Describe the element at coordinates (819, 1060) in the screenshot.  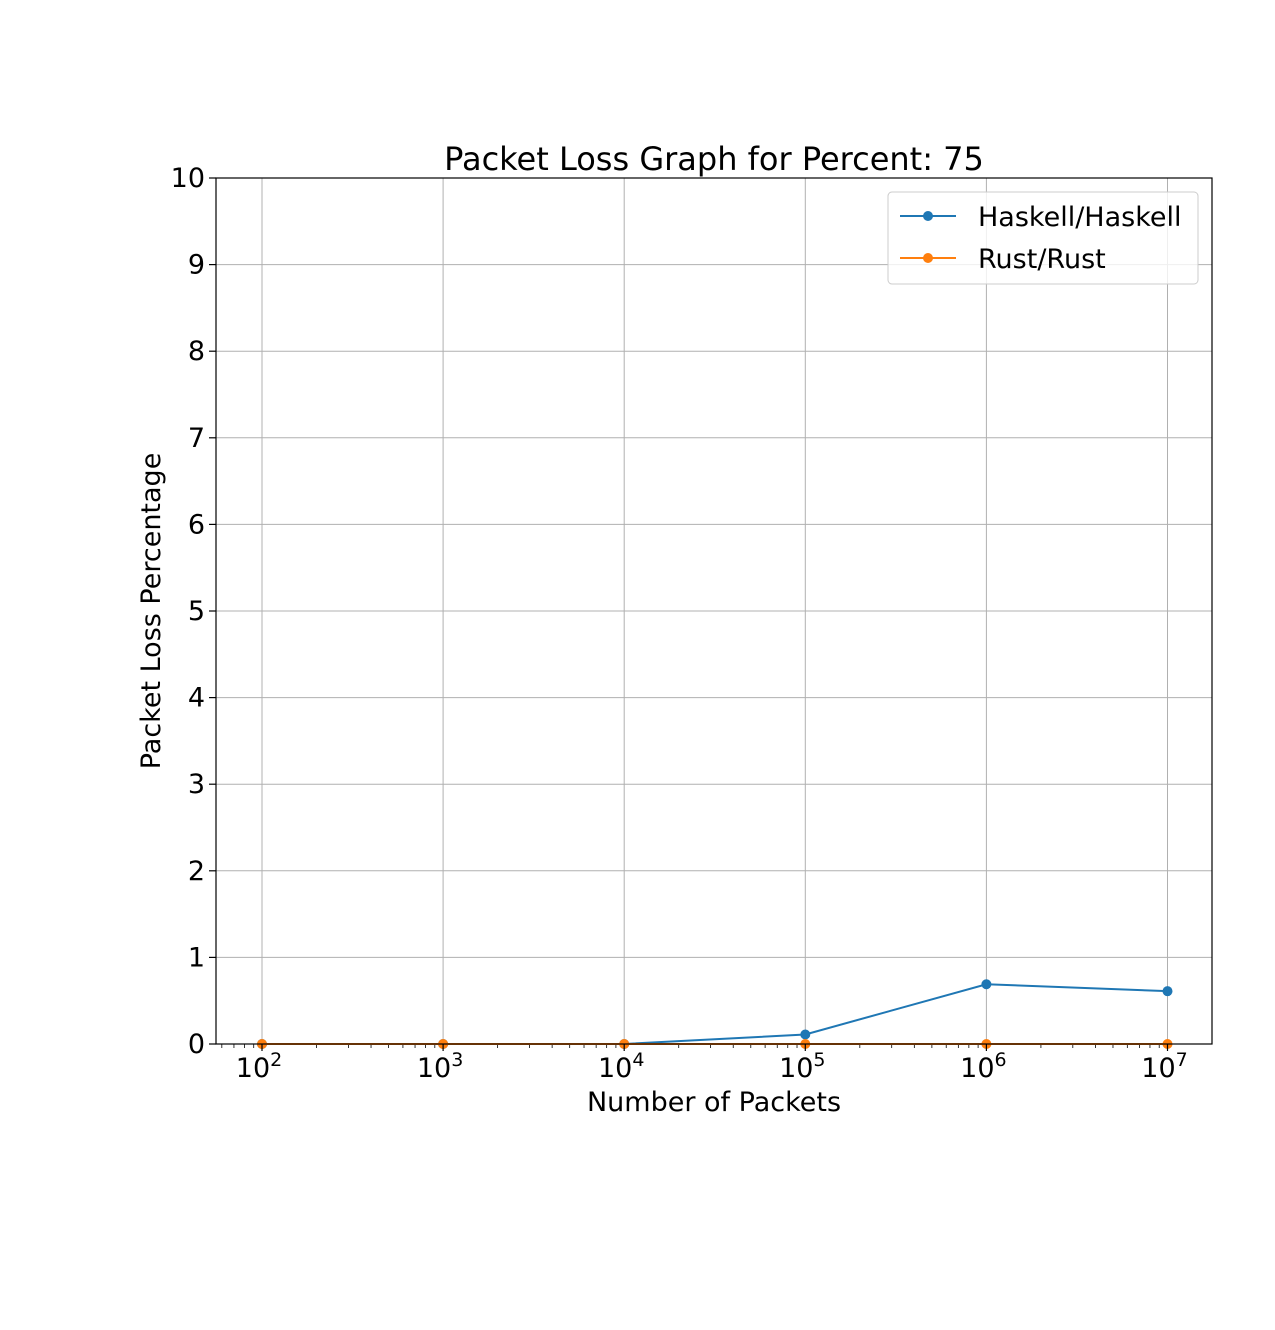
I see `x-tick-exponent: 5` at that location.